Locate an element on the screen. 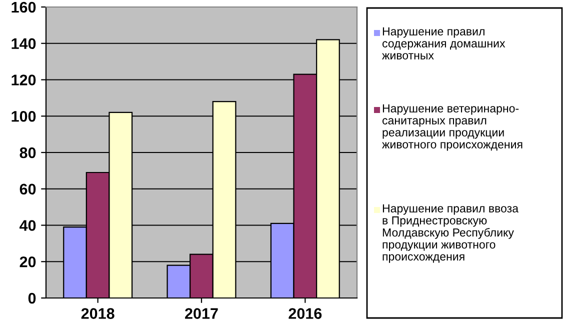  y-tick-label: 100 is located at coordinates (24, 116).